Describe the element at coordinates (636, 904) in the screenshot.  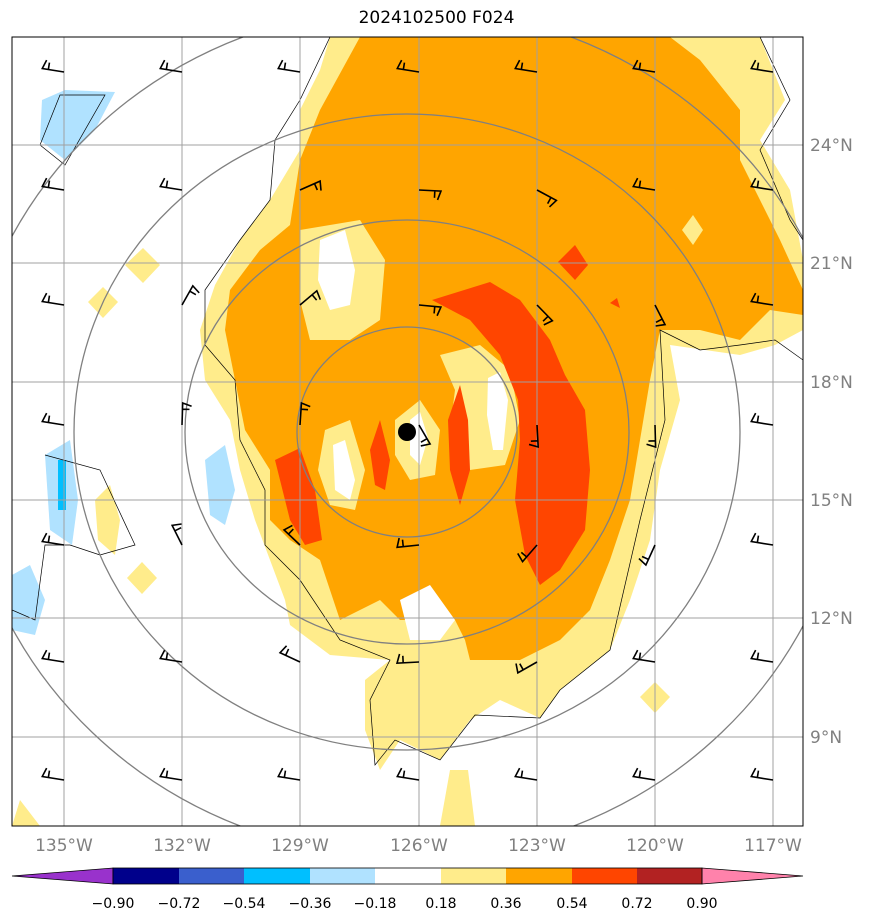
I see `colorbar-label: 0.72` at that location.